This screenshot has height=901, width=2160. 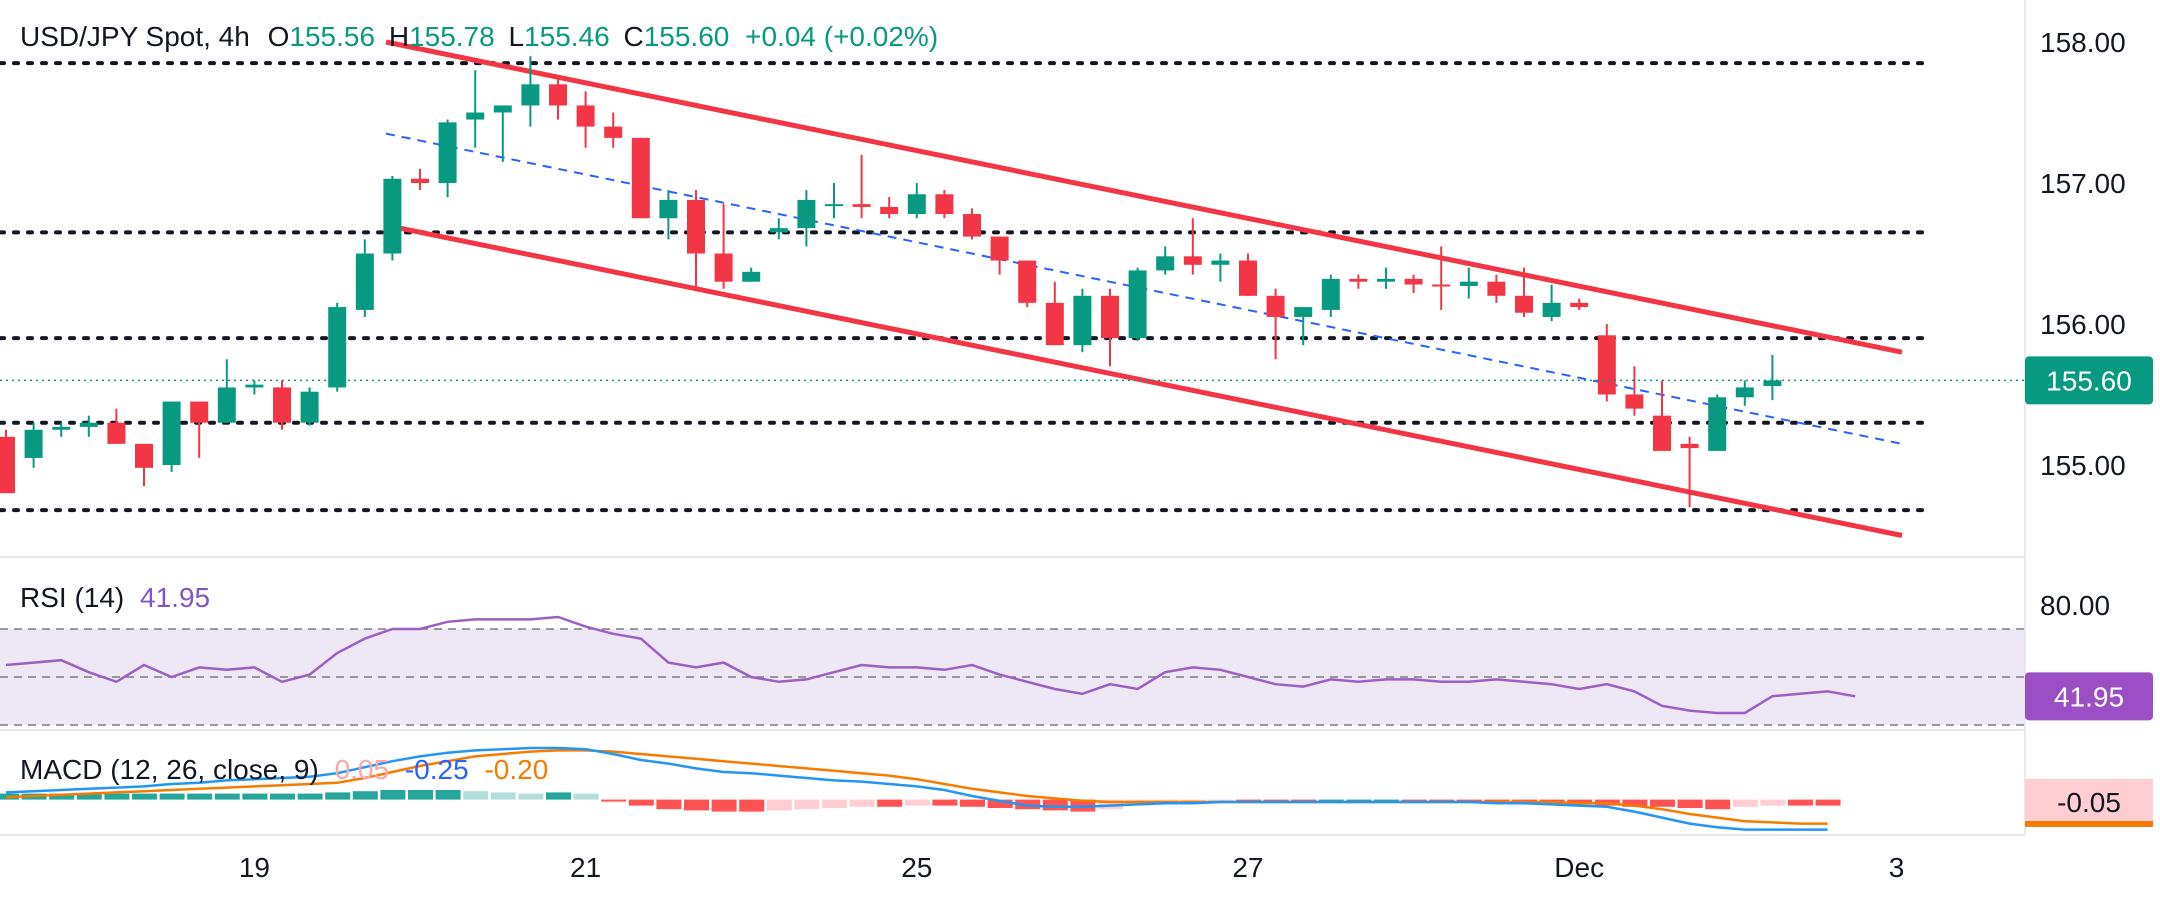 What do you see at coordinates (2083, 465) in the screenshot?
I see `price-tick-label: 155.00` at bounding box center [2083, 465].